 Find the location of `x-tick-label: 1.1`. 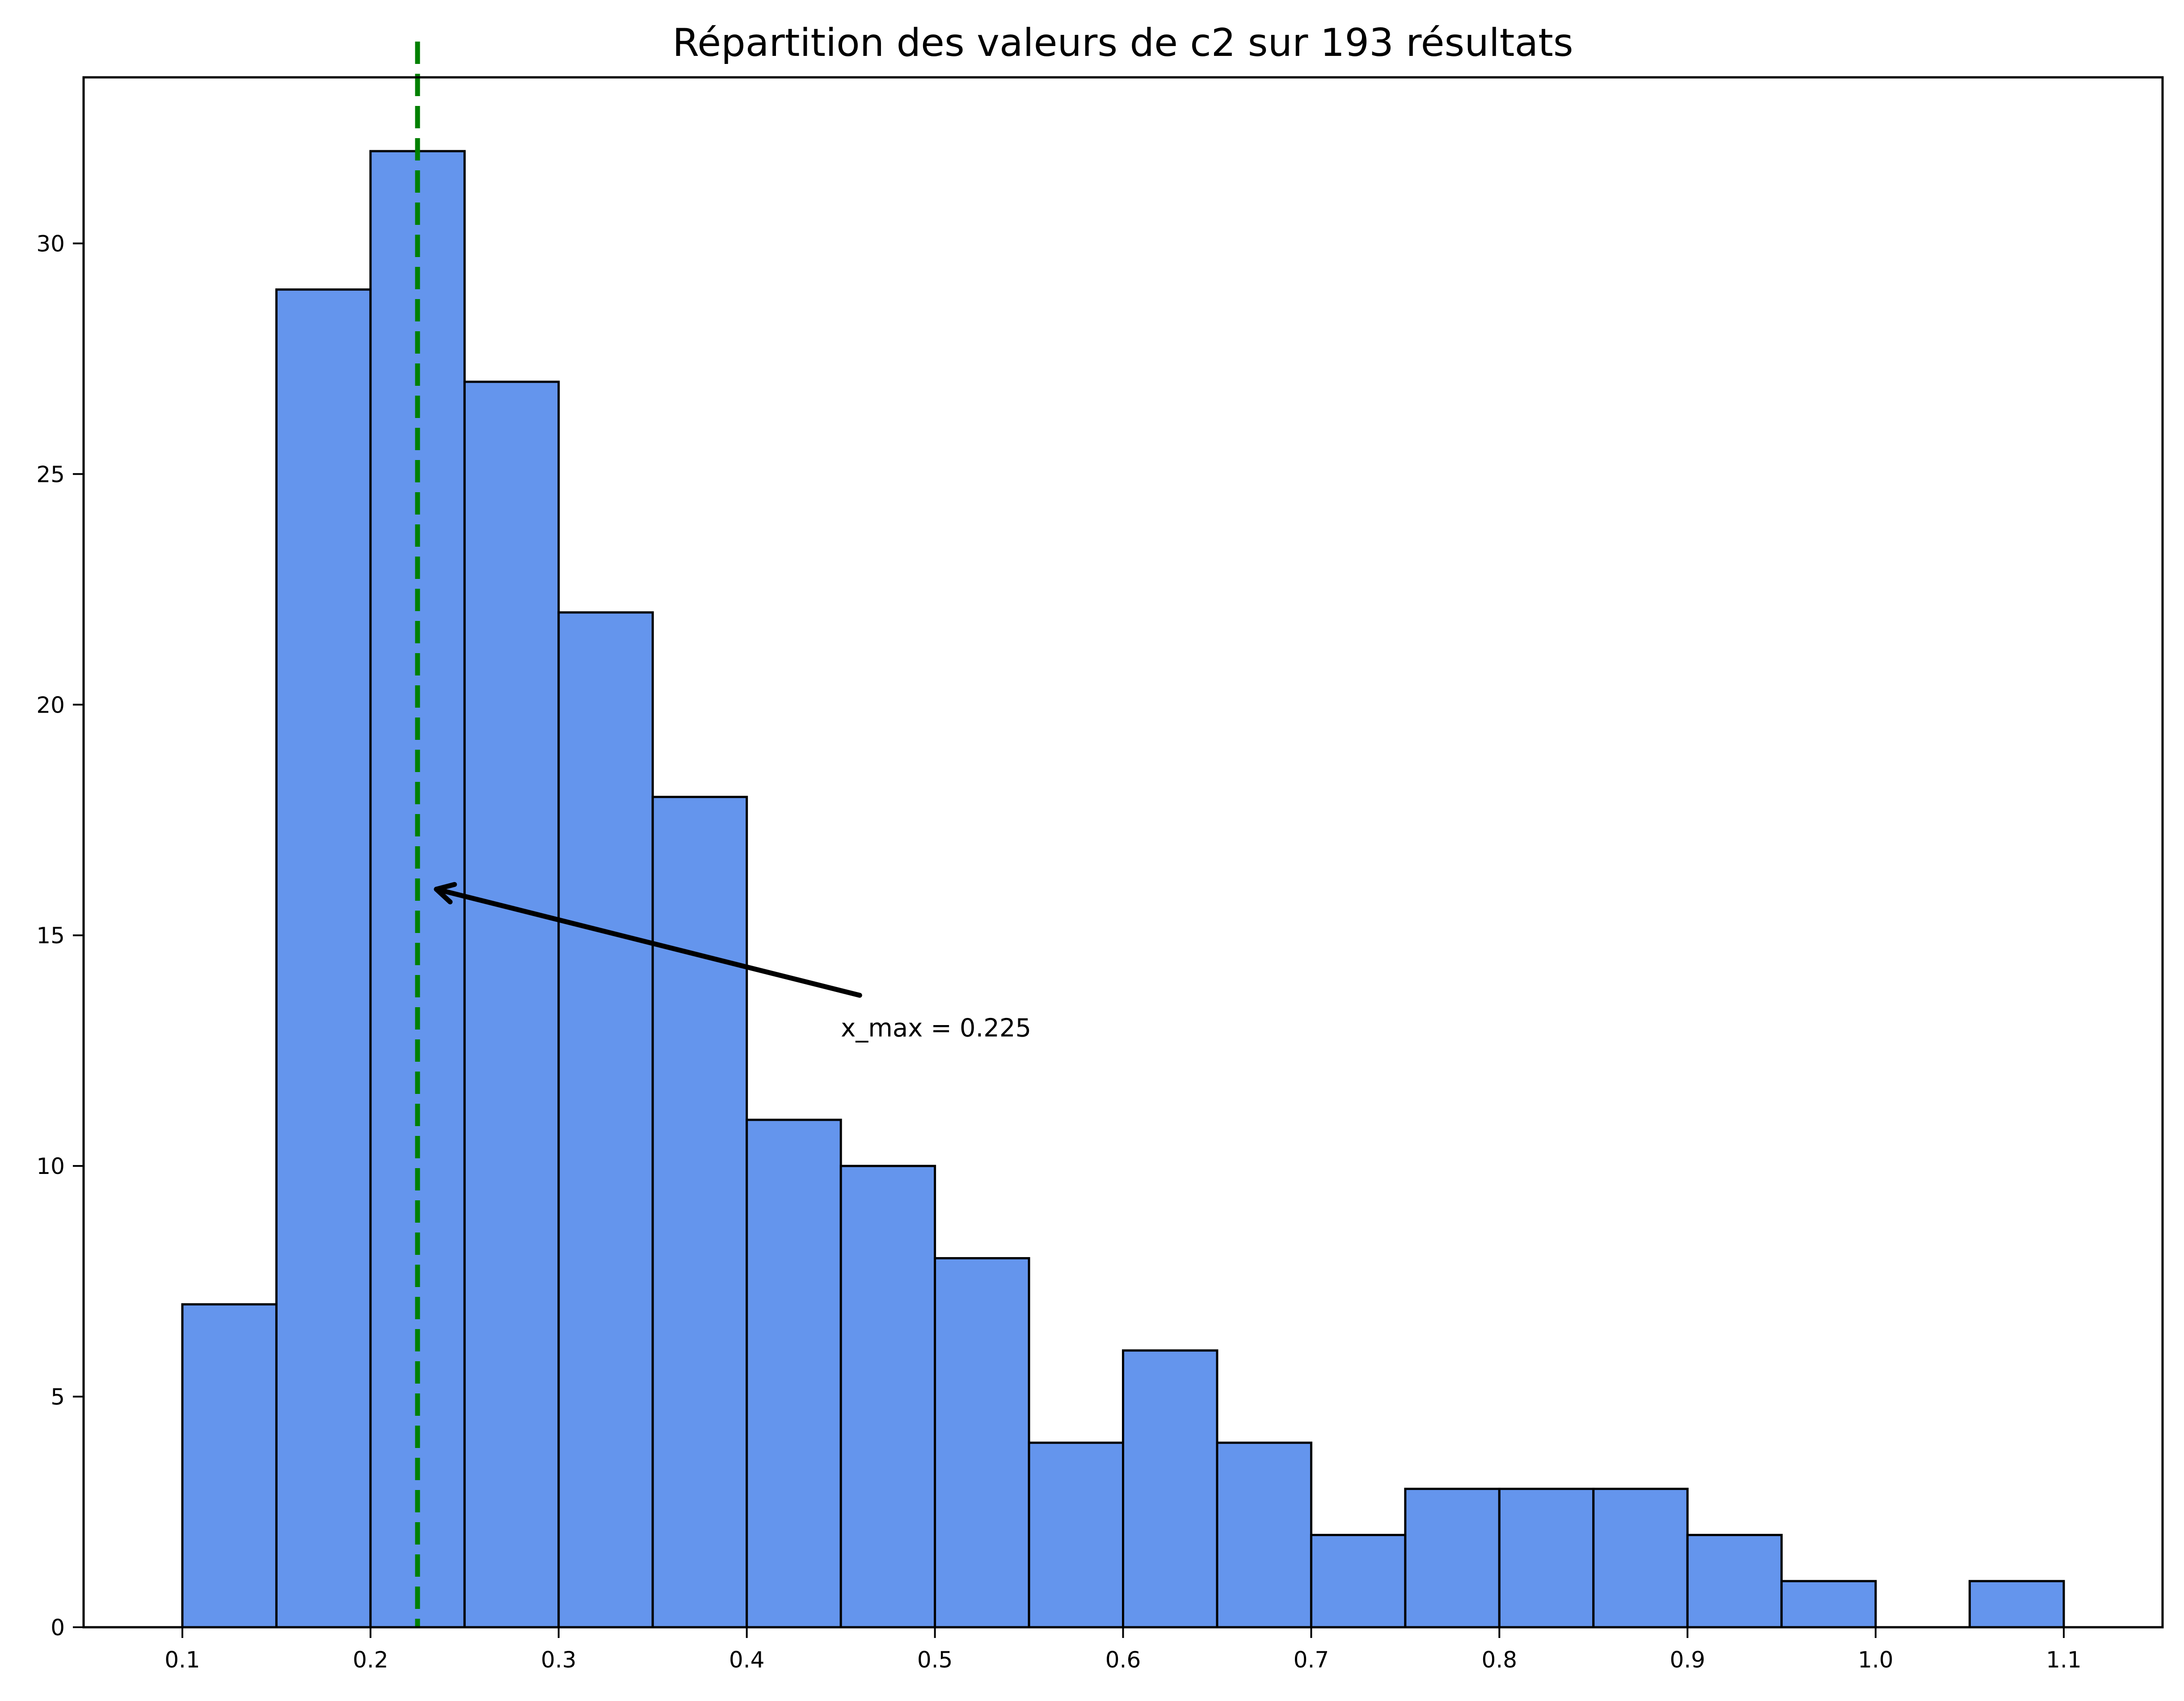

x-tick-label: 1.1 is located at coordinates (2064, 1660).